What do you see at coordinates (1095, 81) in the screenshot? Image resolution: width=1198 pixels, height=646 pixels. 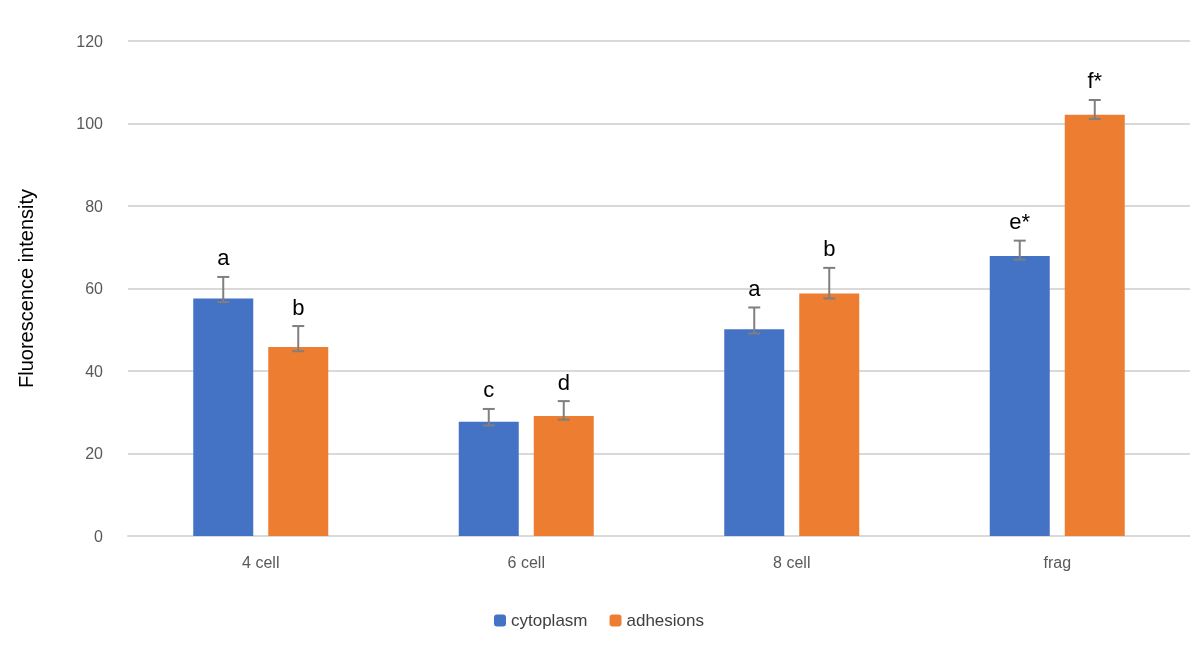 I see `data-label: f*` at bounding box center [1095, 81].